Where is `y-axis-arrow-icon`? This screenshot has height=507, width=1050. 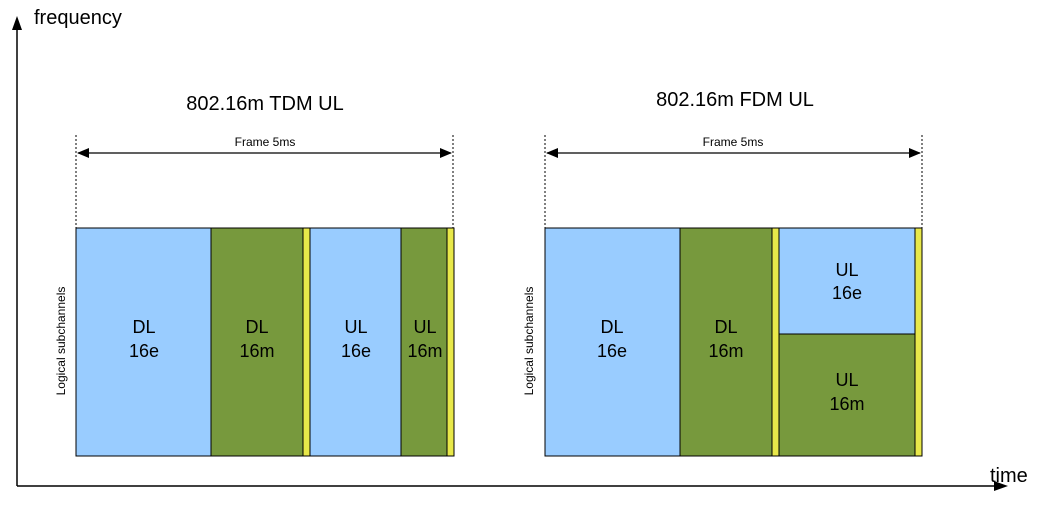
y-axis-arrow-icon is located at coordinates (17, 23).